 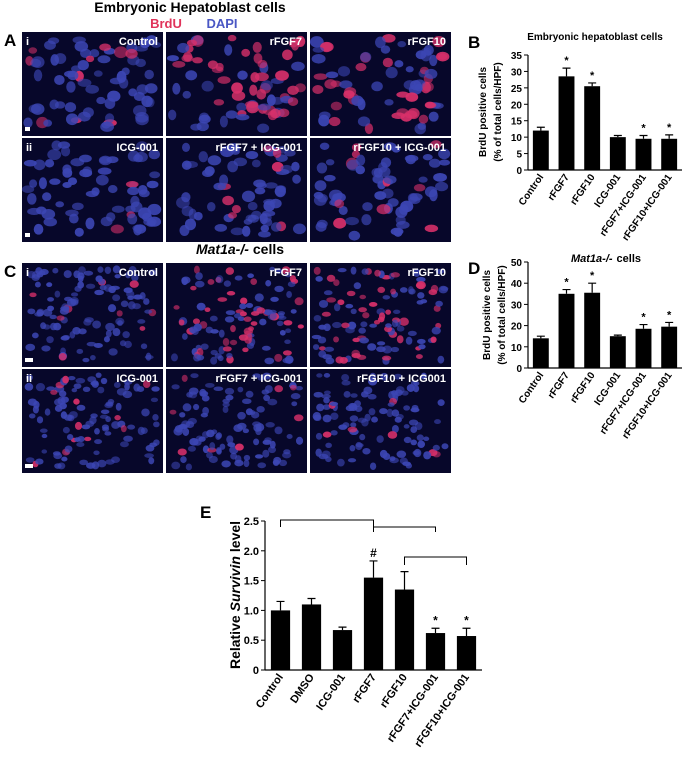 What do you see at coordinates (137, 379) in the screenshot?
I see `image-label: ICG-001` at bounding box center [137, 379].